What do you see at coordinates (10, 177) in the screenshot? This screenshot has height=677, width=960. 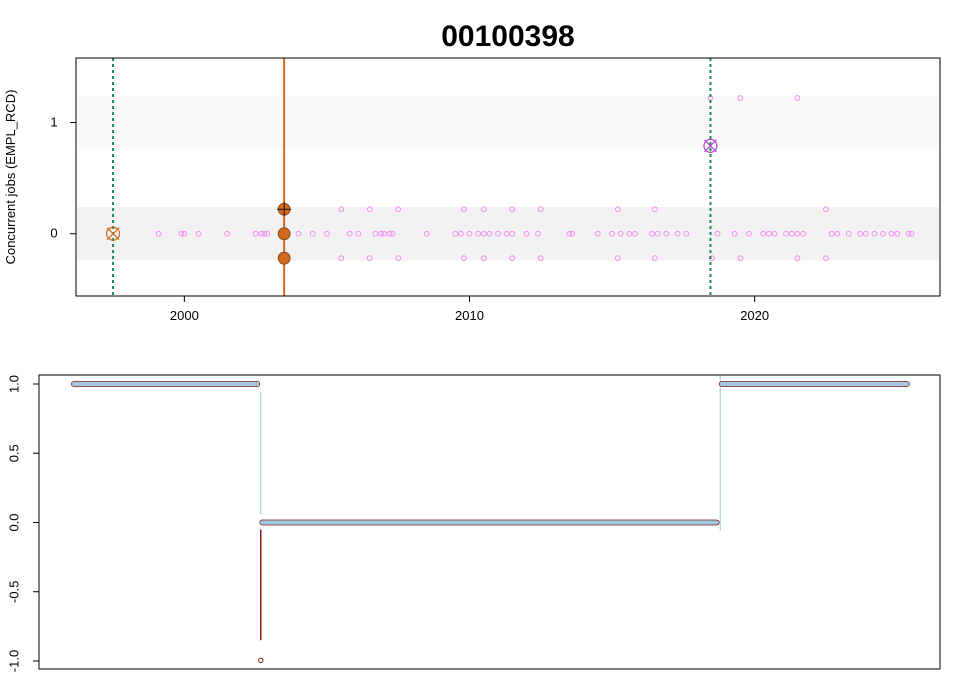 I see `y-axis-title: Concurrent jobs (EMPL_RCD)` at bounding box center [10, 177].